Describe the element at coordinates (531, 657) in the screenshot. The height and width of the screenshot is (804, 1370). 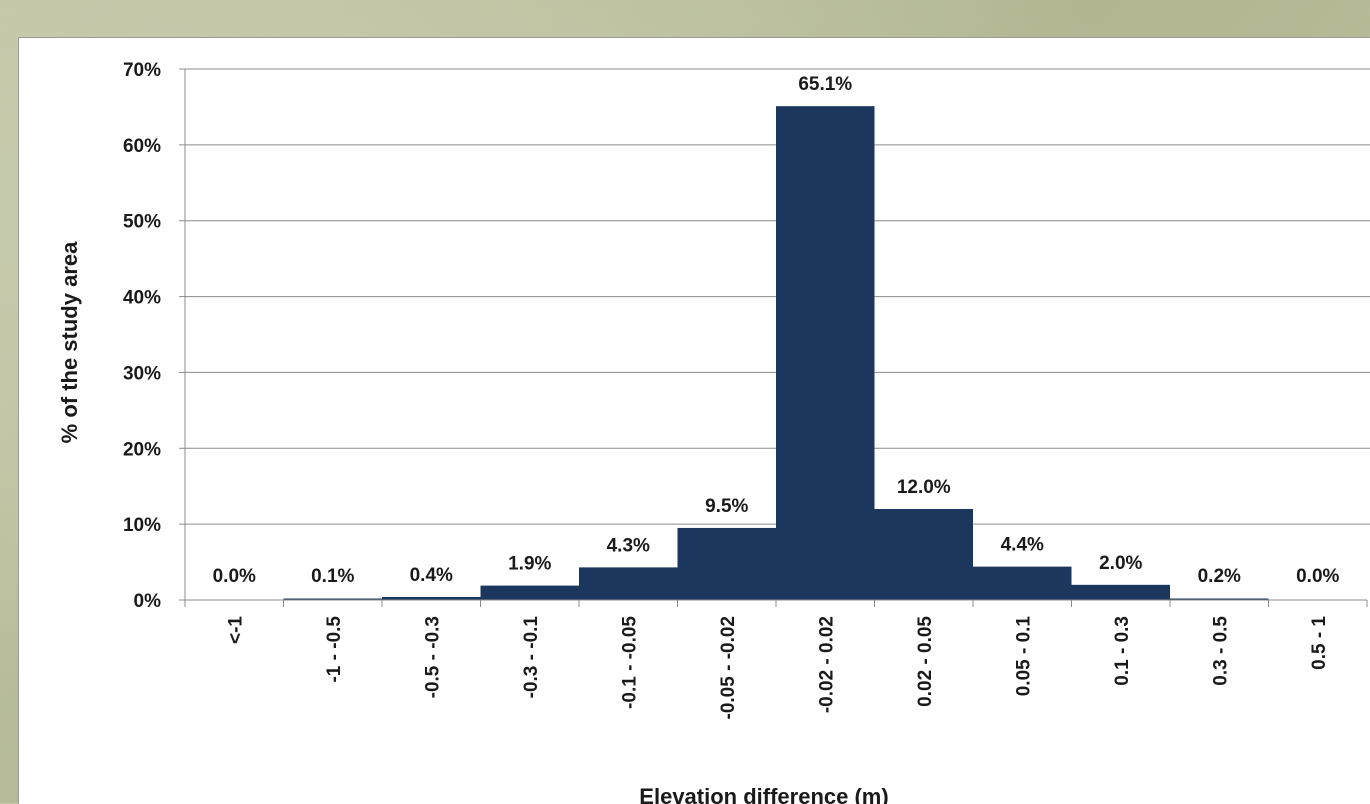
I see `x-tick-label: -0.3 - -0.1` at that location.